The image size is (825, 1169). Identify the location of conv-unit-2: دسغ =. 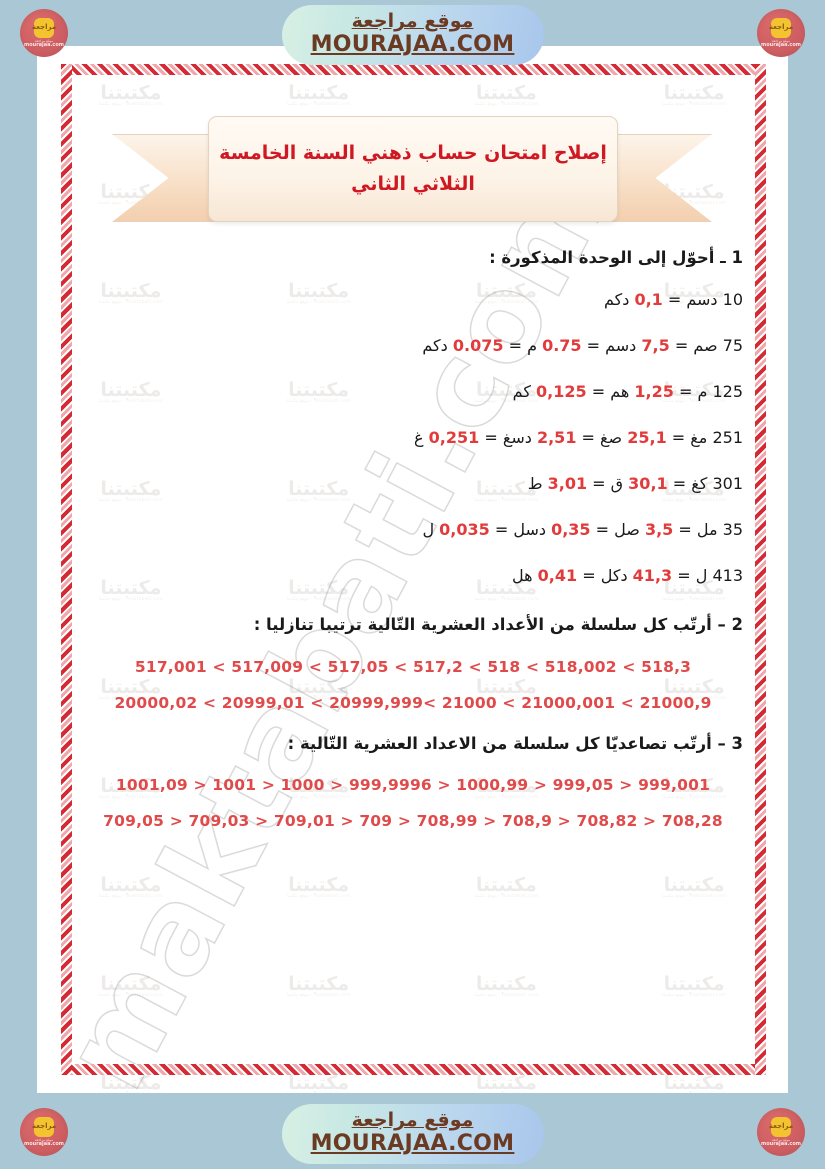
(508, 437).